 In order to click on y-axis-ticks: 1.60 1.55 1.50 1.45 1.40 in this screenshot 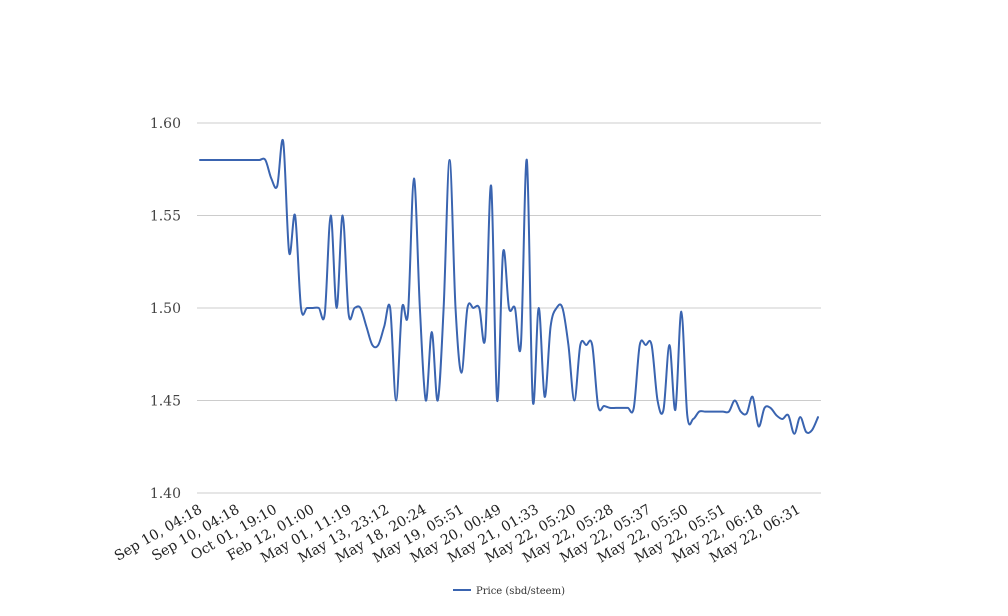, I will do `click(165, 309)`.